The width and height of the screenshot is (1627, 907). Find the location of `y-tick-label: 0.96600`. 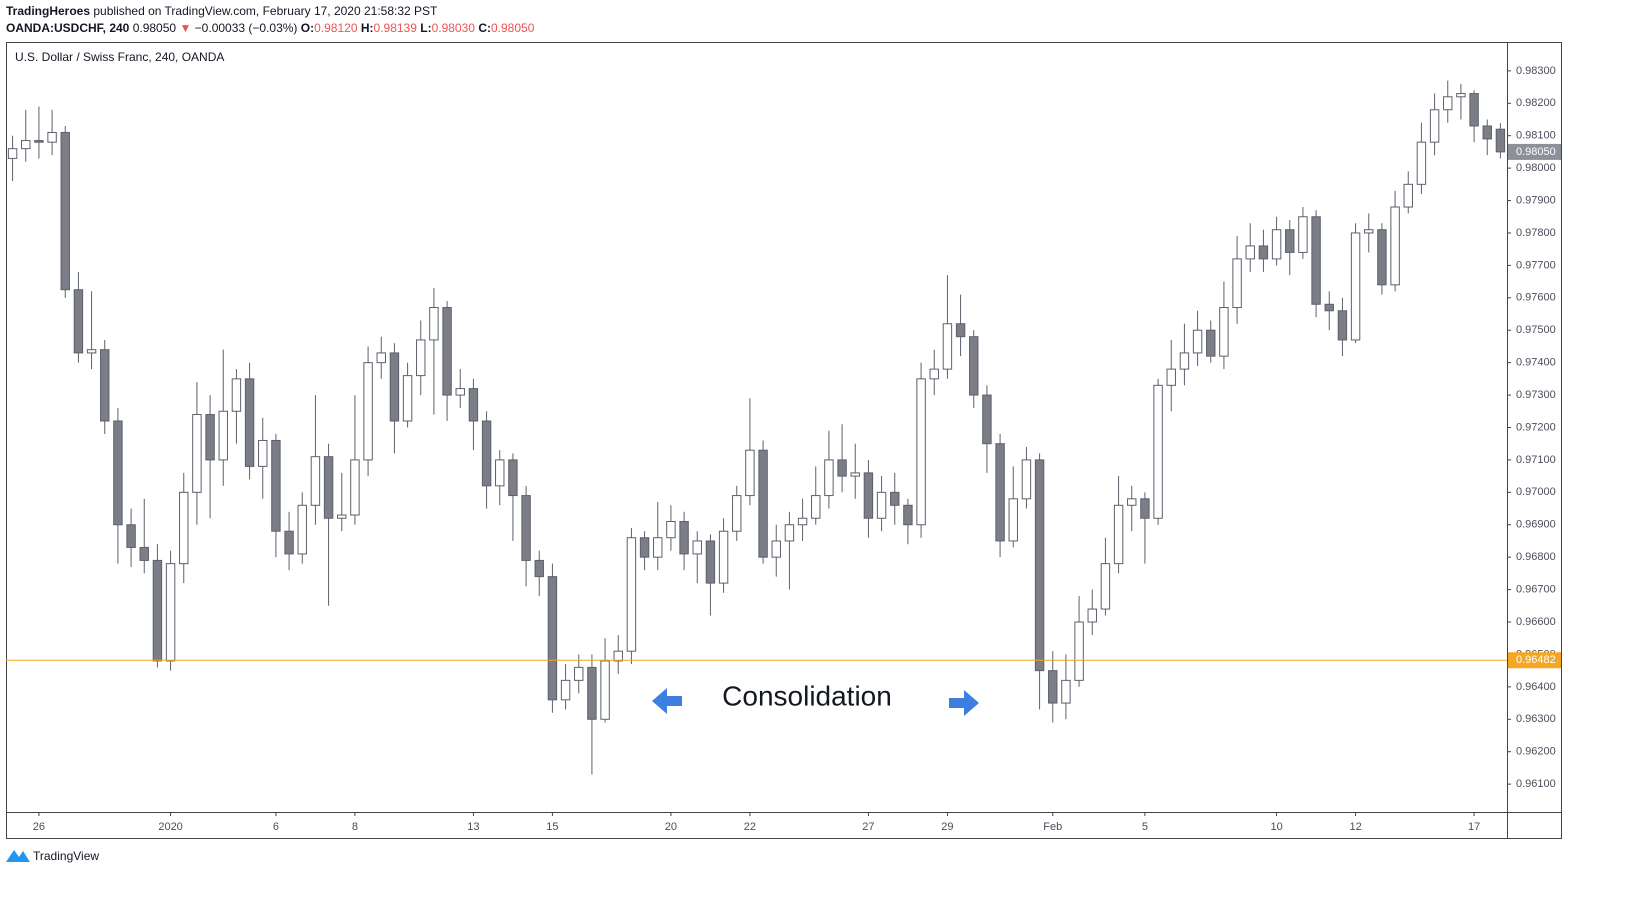

y-tick-label: 0.96600 is located at coordinates (1536, 622).